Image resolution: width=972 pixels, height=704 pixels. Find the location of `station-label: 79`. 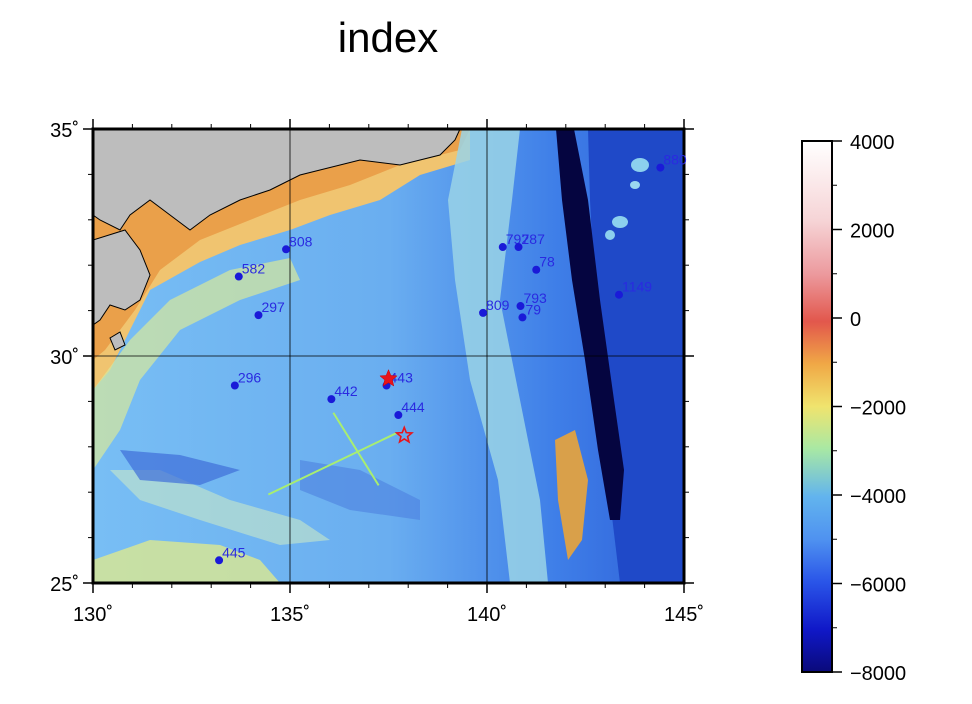

station-label: 79 is located at coordinates (533, 309).